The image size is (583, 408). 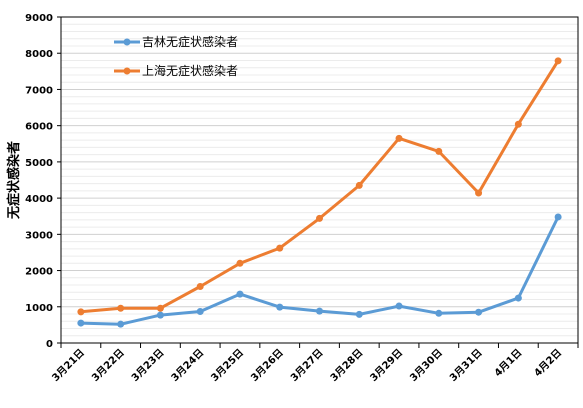 I want to click on y-tick-label: 1000, so click(x=39, y=308).